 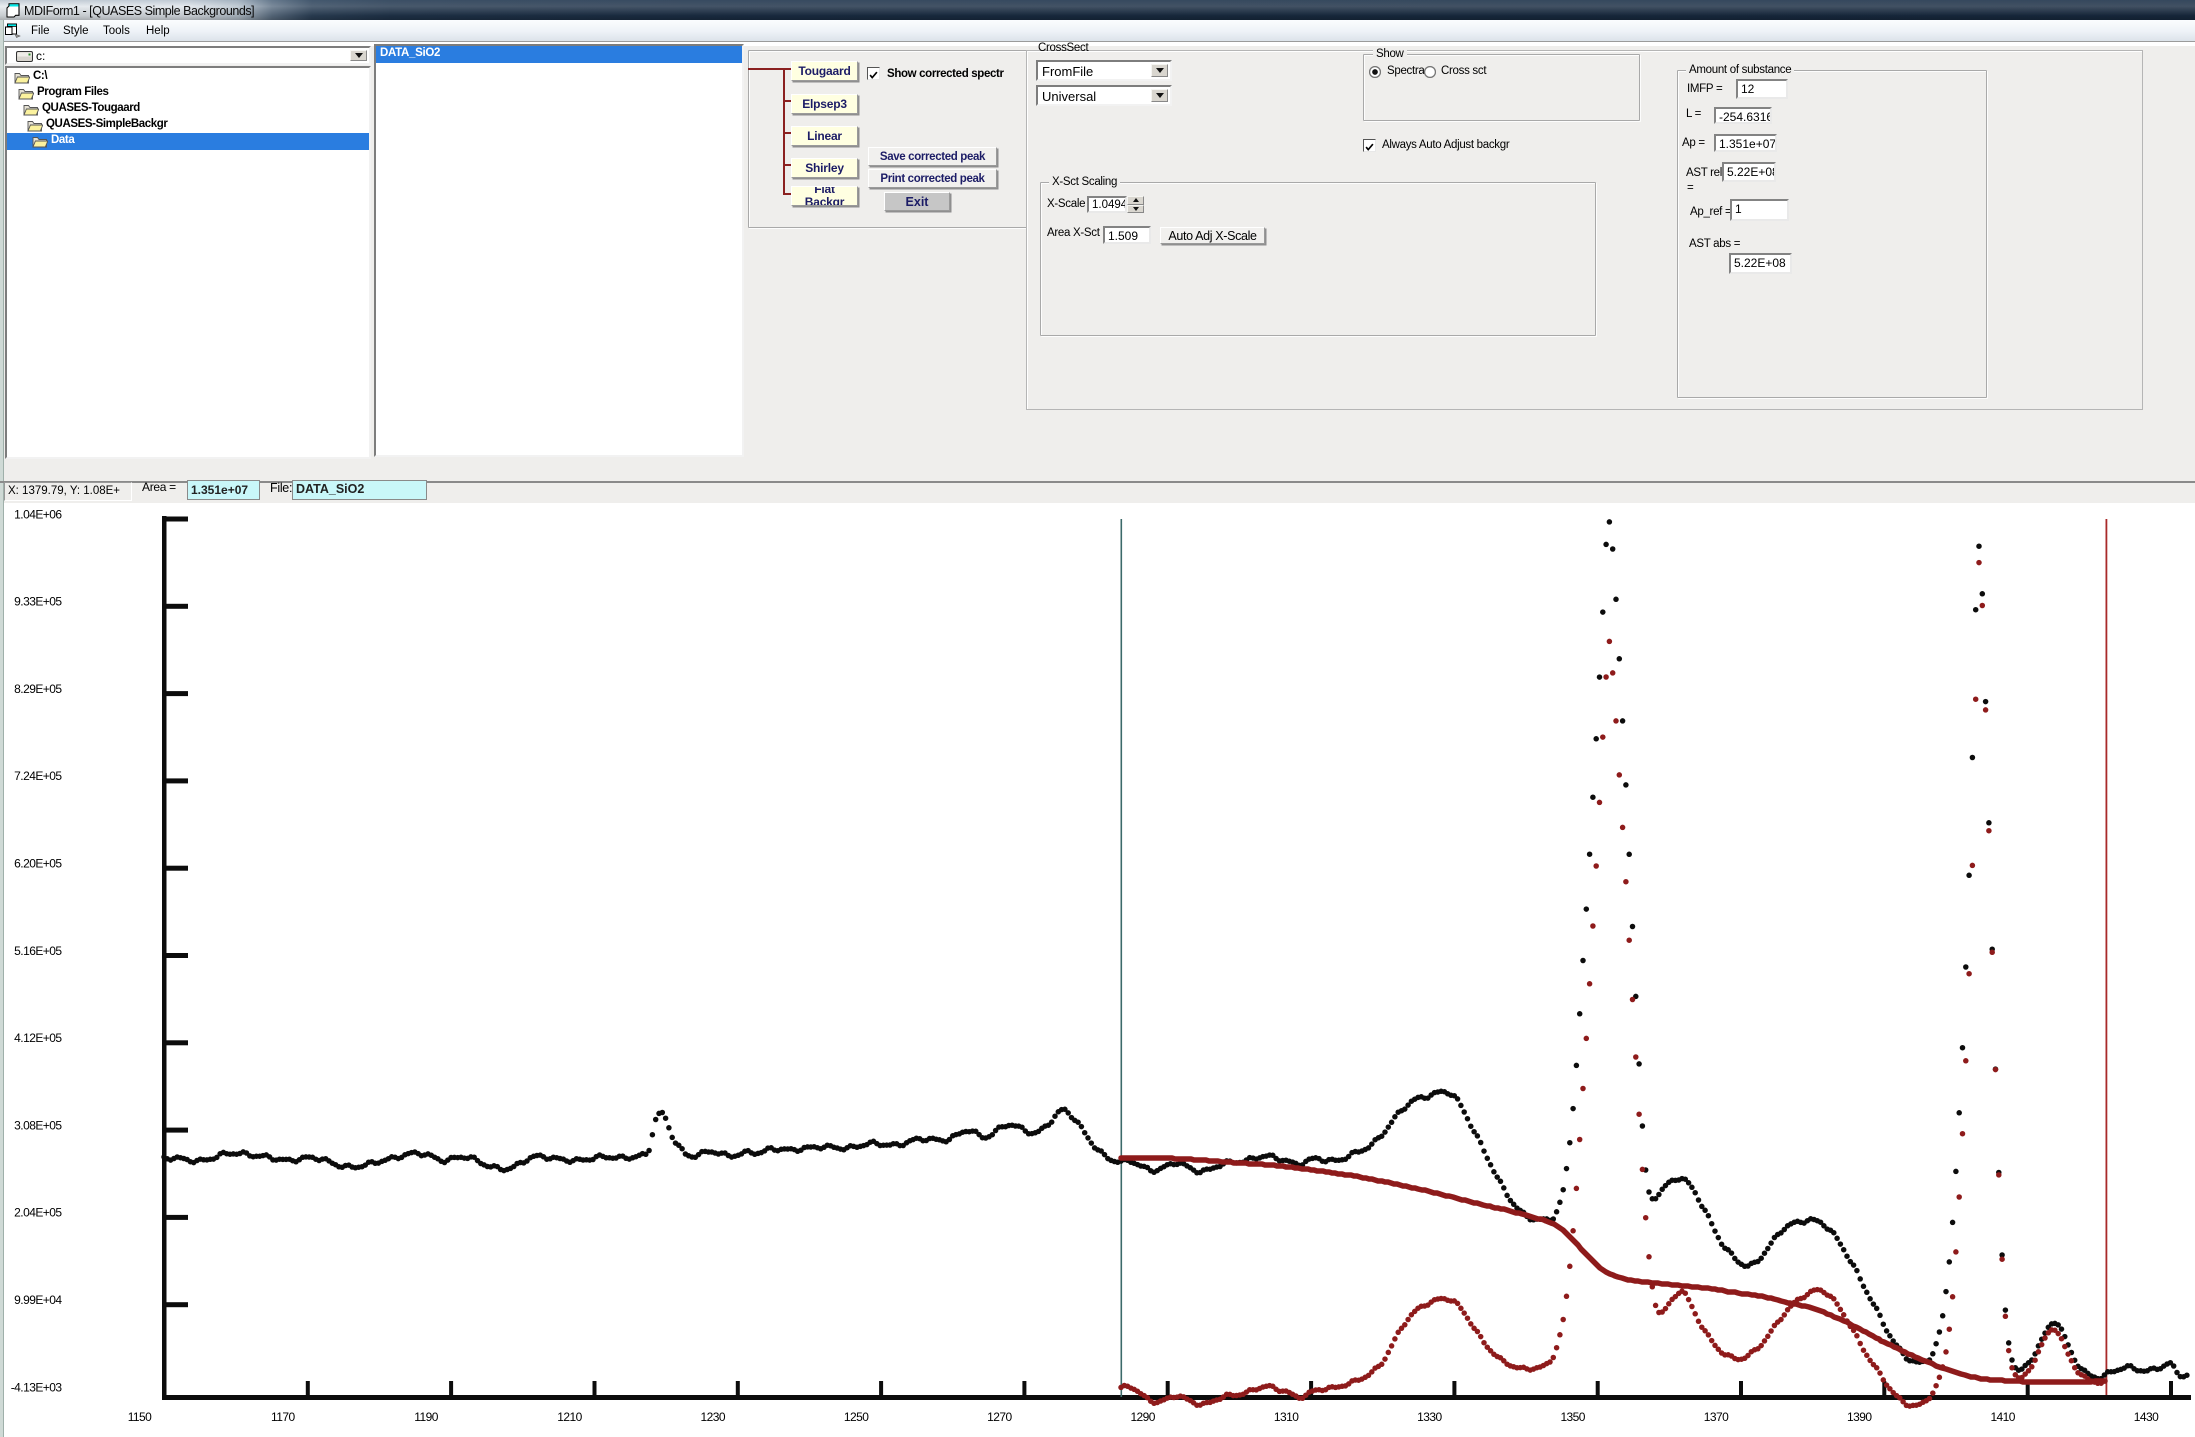 I want to click on svg-text: 1290, so click(x=1142, y=1417).